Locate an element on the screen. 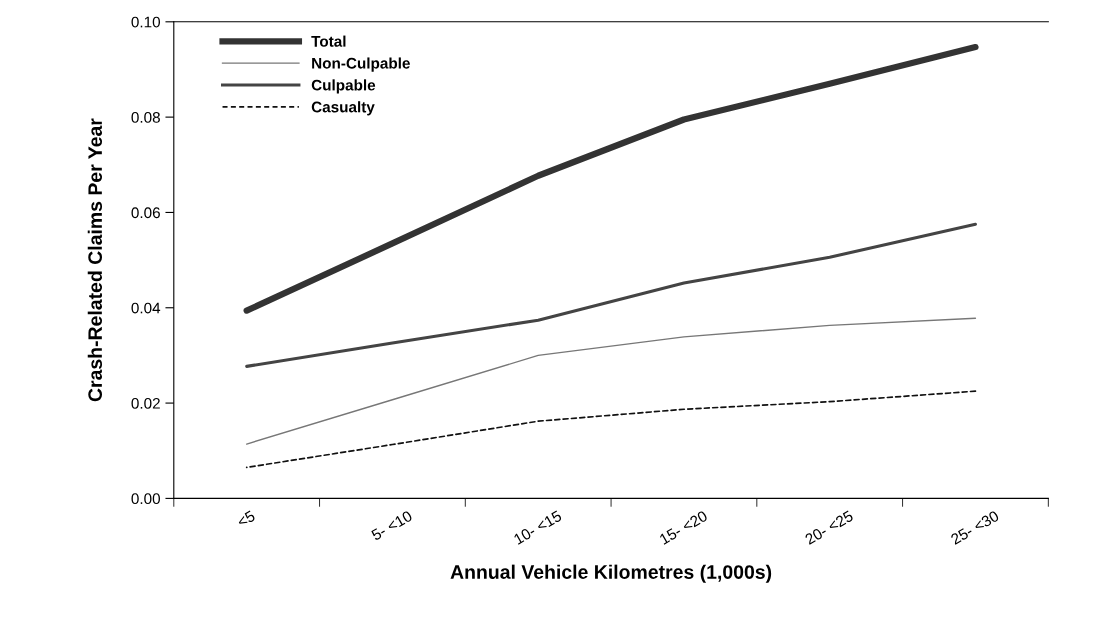 This screenshot has width=1107, height=623. legend-label: Culpable is located at coordinates (343, 86).